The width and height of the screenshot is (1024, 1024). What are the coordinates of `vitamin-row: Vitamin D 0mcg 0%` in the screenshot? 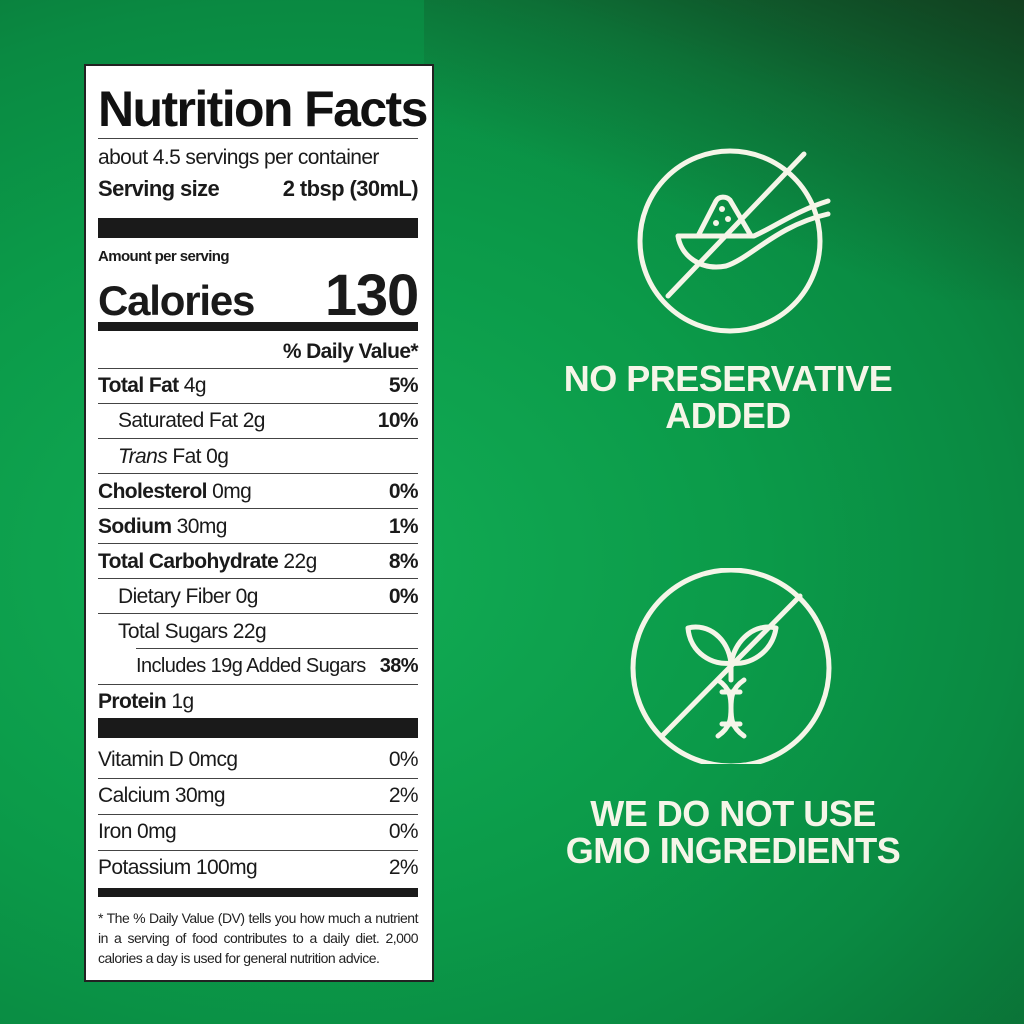 It's located at (258, 759).